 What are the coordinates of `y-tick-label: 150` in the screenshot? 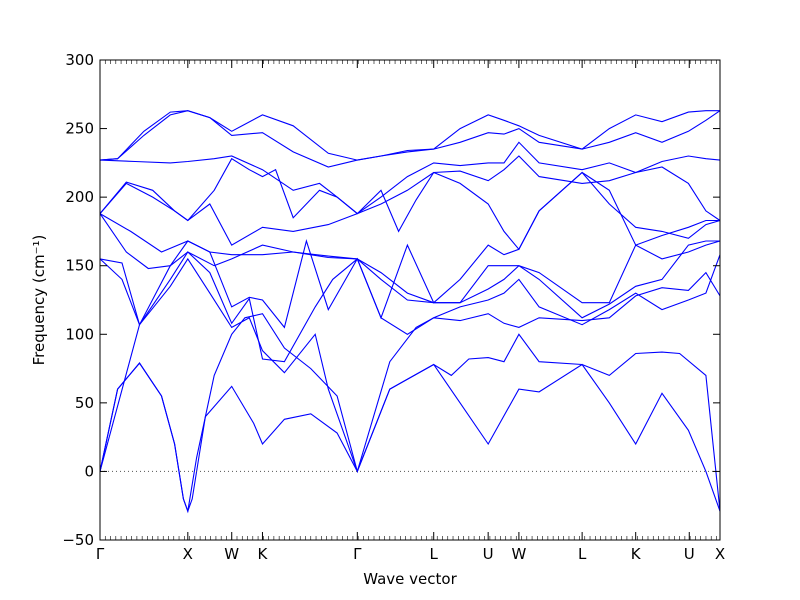 It's located at (79, 266).